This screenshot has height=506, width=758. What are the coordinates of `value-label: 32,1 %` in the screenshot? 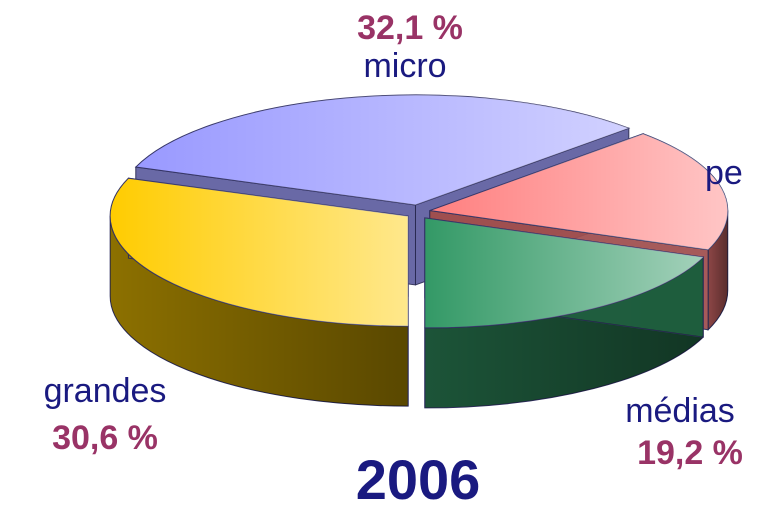 It's located at (410, 28).